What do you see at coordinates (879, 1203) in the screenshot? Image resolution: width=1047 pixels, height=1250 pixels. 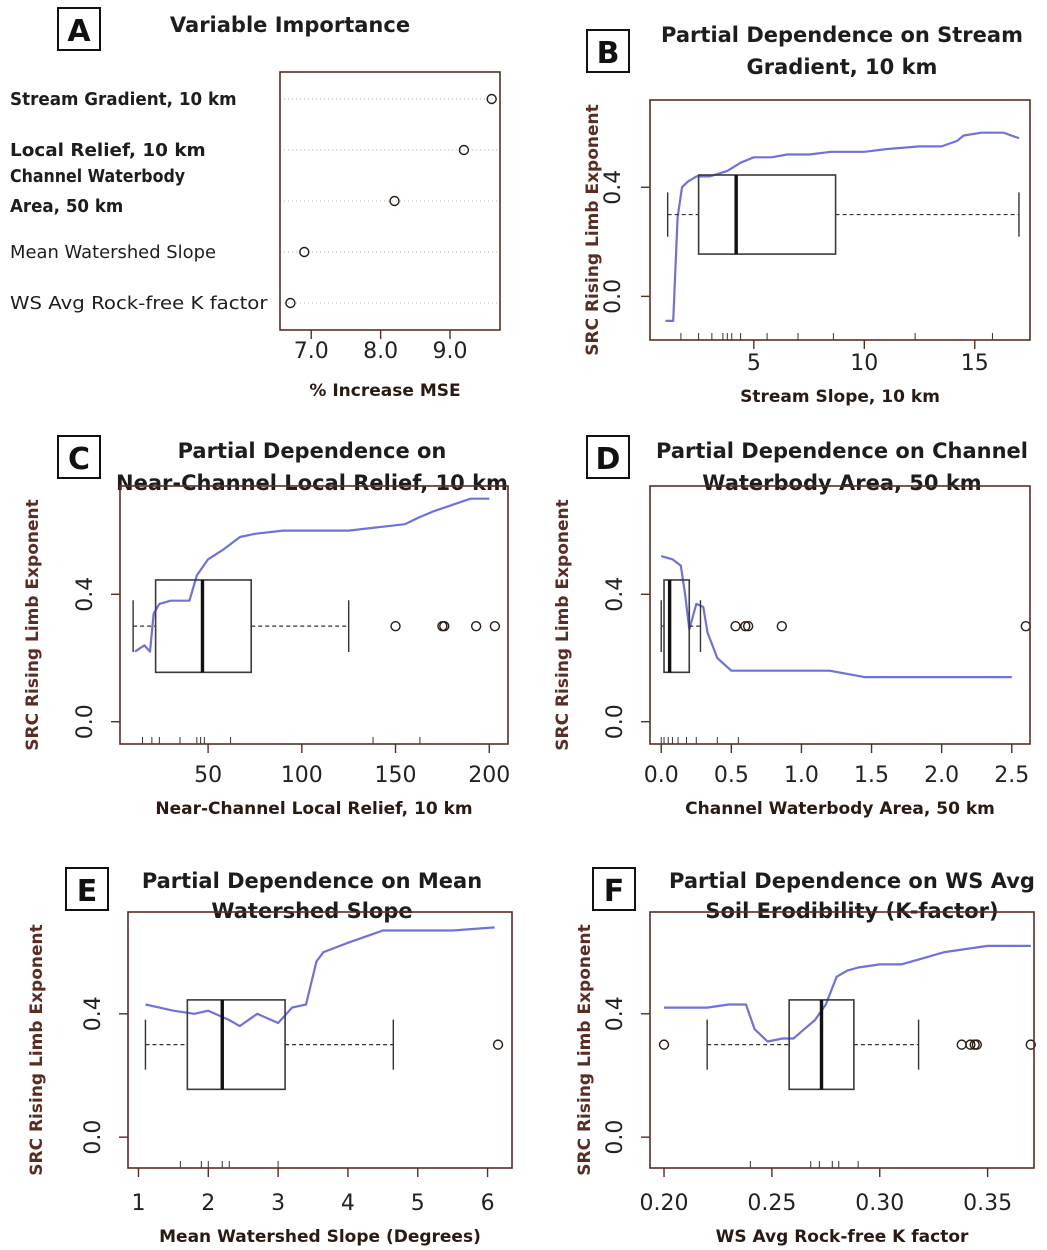 I see `x-tick-label: 0.30` at bounding box center [879, 1203].